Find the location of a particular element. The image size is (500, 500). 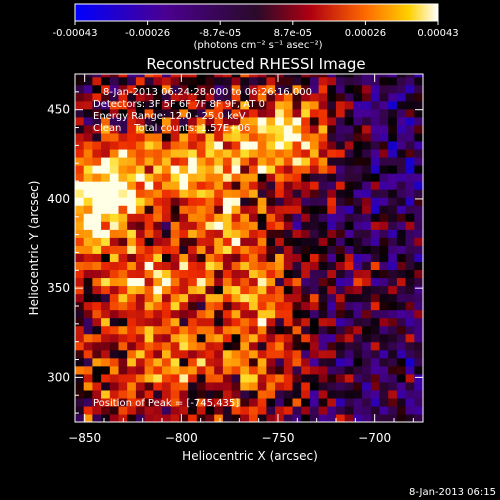

colorbar-units: (photons cm⁻² s⁻¹ asec⁻²) is located at coordinates (257, 45).